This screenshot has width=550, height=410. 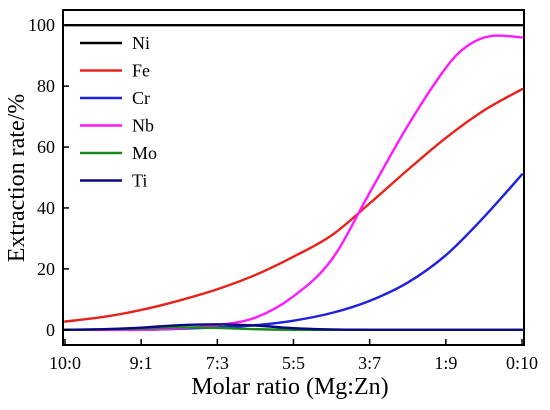 What do you see at coordinates (46, 147) in the screenshot?
I see `y-tick-label: 60` at bounding box center [46, 147].